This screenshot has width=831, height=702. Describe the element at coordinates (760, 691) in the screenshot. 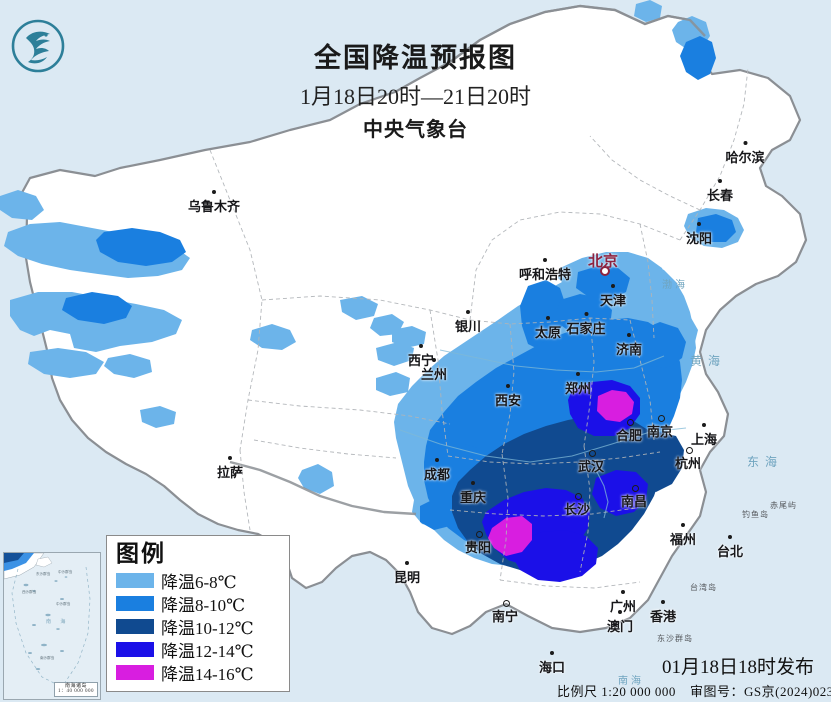

I see `approval-number: 审图号：GS京(2024)0236号` at that location.